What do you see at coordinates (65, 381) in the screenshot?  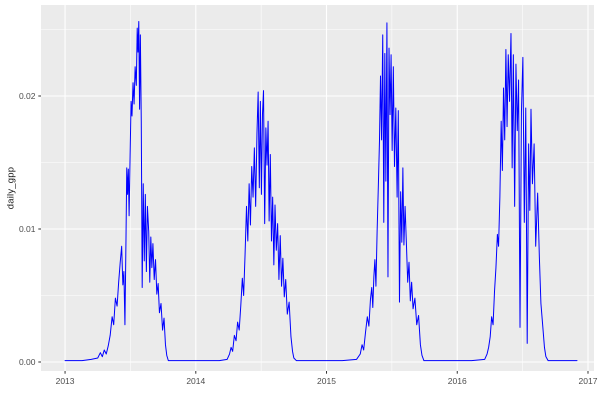 I see `x-tick-label: 2013` at bounding box center [65, 381].